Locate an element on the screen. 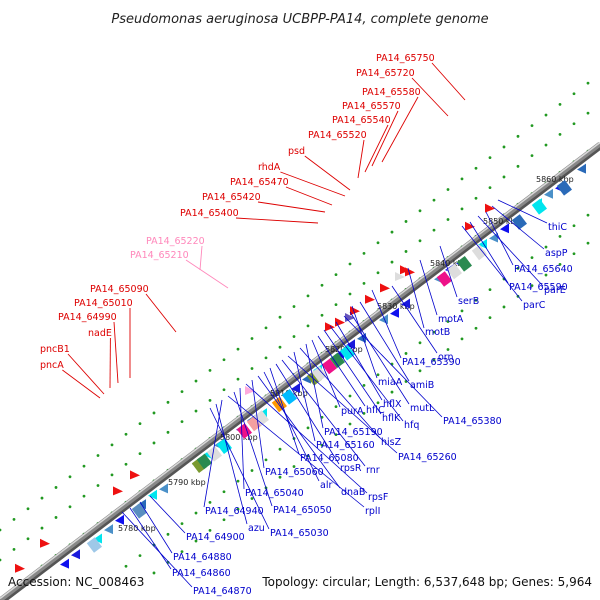  gene-label-reverse: PA14_65060 is located at coordinates (294, 472).